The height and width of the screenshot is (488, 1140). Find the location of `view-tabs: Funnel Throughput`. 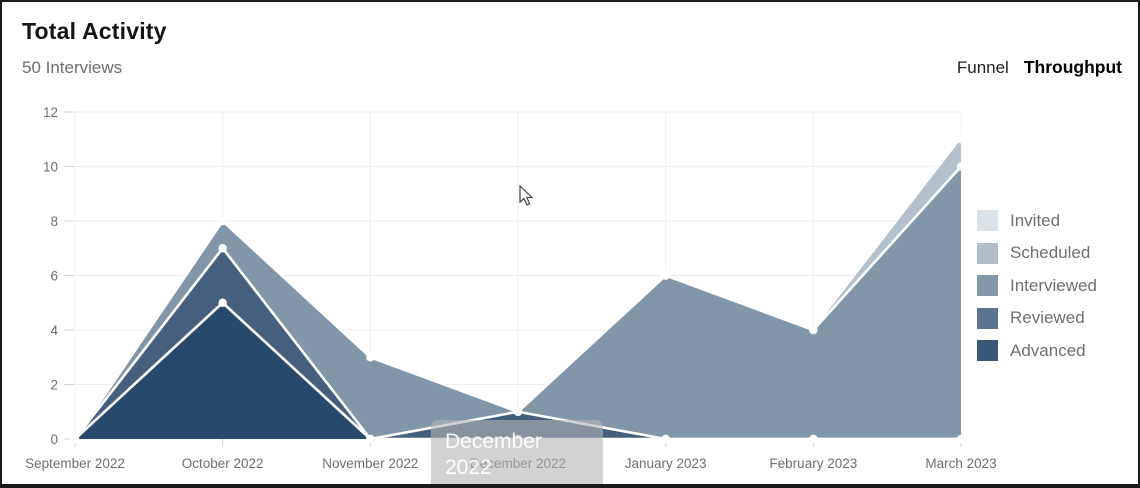

view-tabs: Funnel Throughput is located at coordinates (1039, 67).